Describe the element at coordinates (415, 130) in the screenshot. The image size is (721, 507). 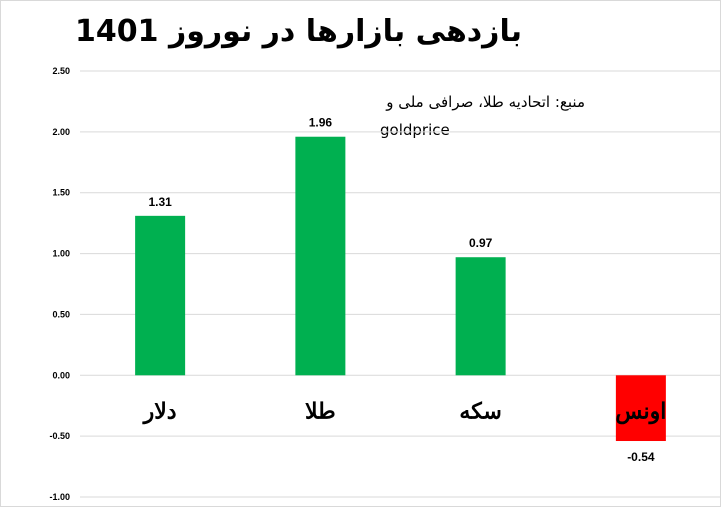
I see `source-line-2: goldprice` at that location.